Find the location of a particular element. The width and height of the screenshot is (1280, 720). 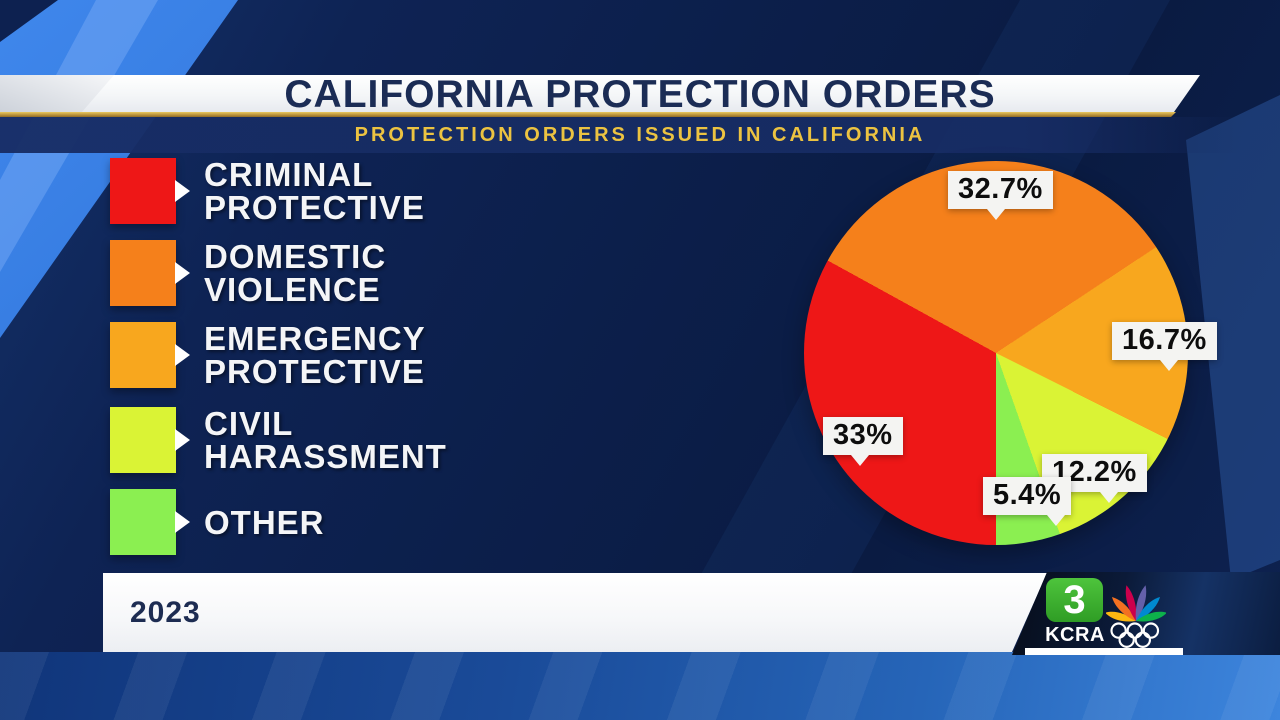

year-label: 2023 is located at coordinates (165, 612).